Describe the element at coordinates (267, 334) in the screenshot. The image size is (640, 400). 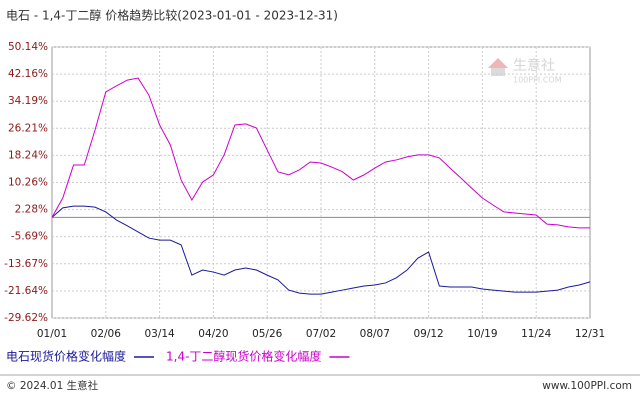
I see `x-tick-label: 05/26` at that location.